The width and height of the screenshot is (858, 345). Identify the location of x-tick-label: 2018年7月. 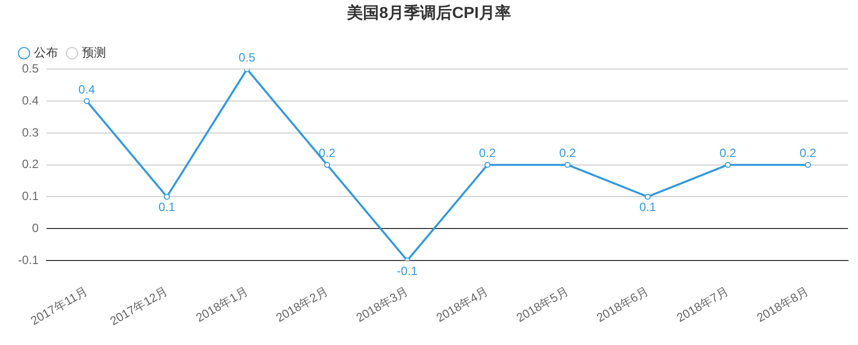
(702, 304).